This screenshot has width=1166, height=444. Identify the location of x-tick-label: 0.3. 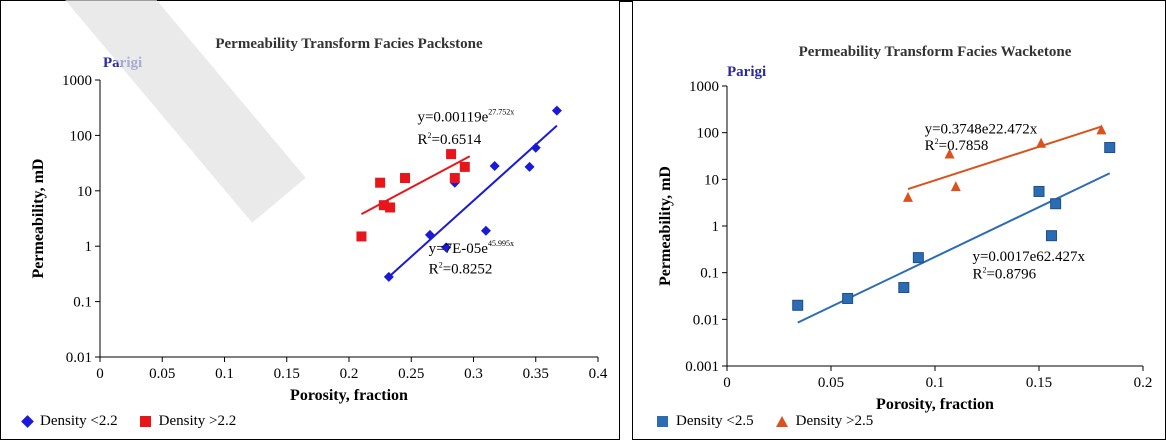
(473, 374).